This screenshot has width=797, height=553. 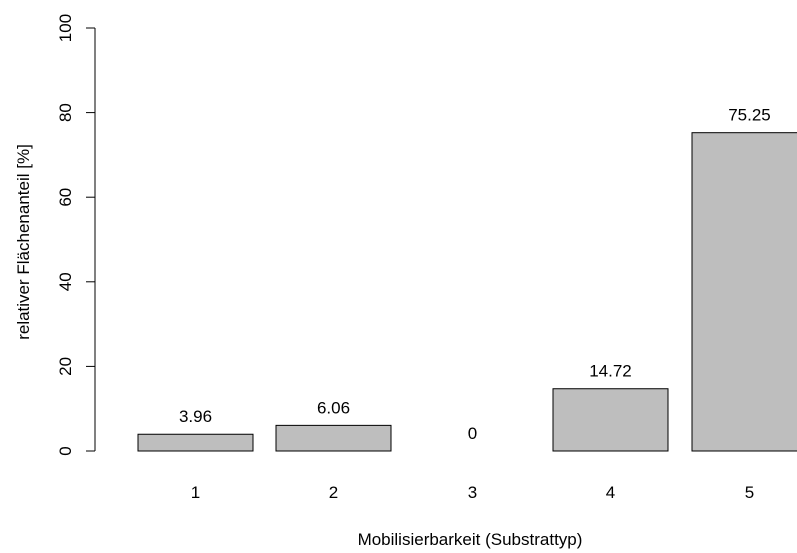 I want to click on x-tick-label: 5, so click(x=749, y=492).